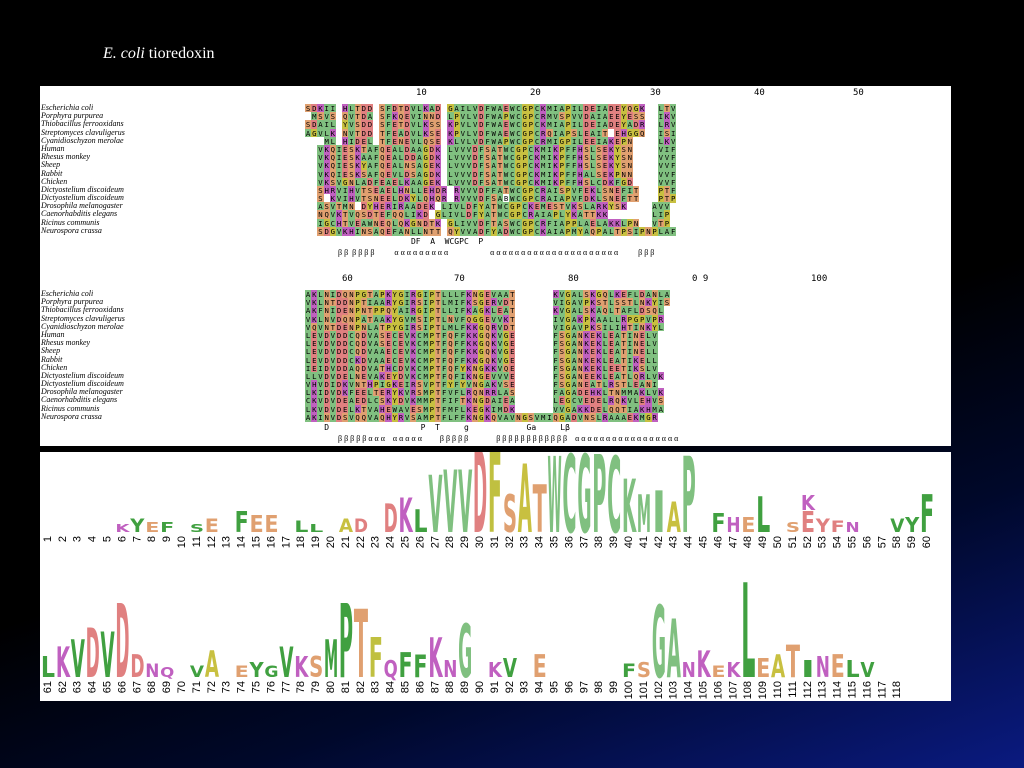 This screenshot has width=1024, height=768. Describe the element at coordinates (82, 392) in the screenshot. I see `species-name: Drosophila melanogaster` at that location.